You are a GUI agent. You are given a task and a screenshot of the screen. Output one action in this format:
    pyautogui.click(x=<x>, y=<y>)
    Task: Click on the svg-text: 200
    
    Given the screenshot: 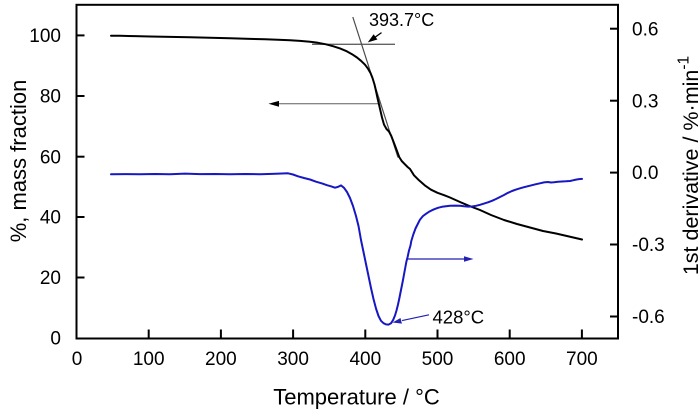 What is the action you would take?
    pyautogui.click(x=221, y=359)
    